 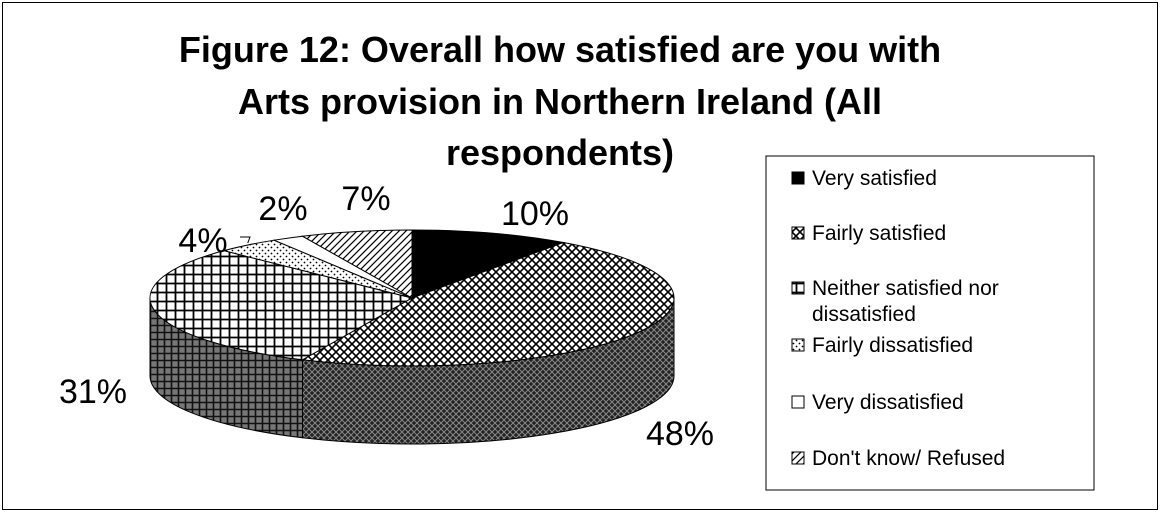 What do you see at coordinates (488, 264) in the screenshot?
I see `pie-slice-very-satisfied` at bounding box center [488, 264].